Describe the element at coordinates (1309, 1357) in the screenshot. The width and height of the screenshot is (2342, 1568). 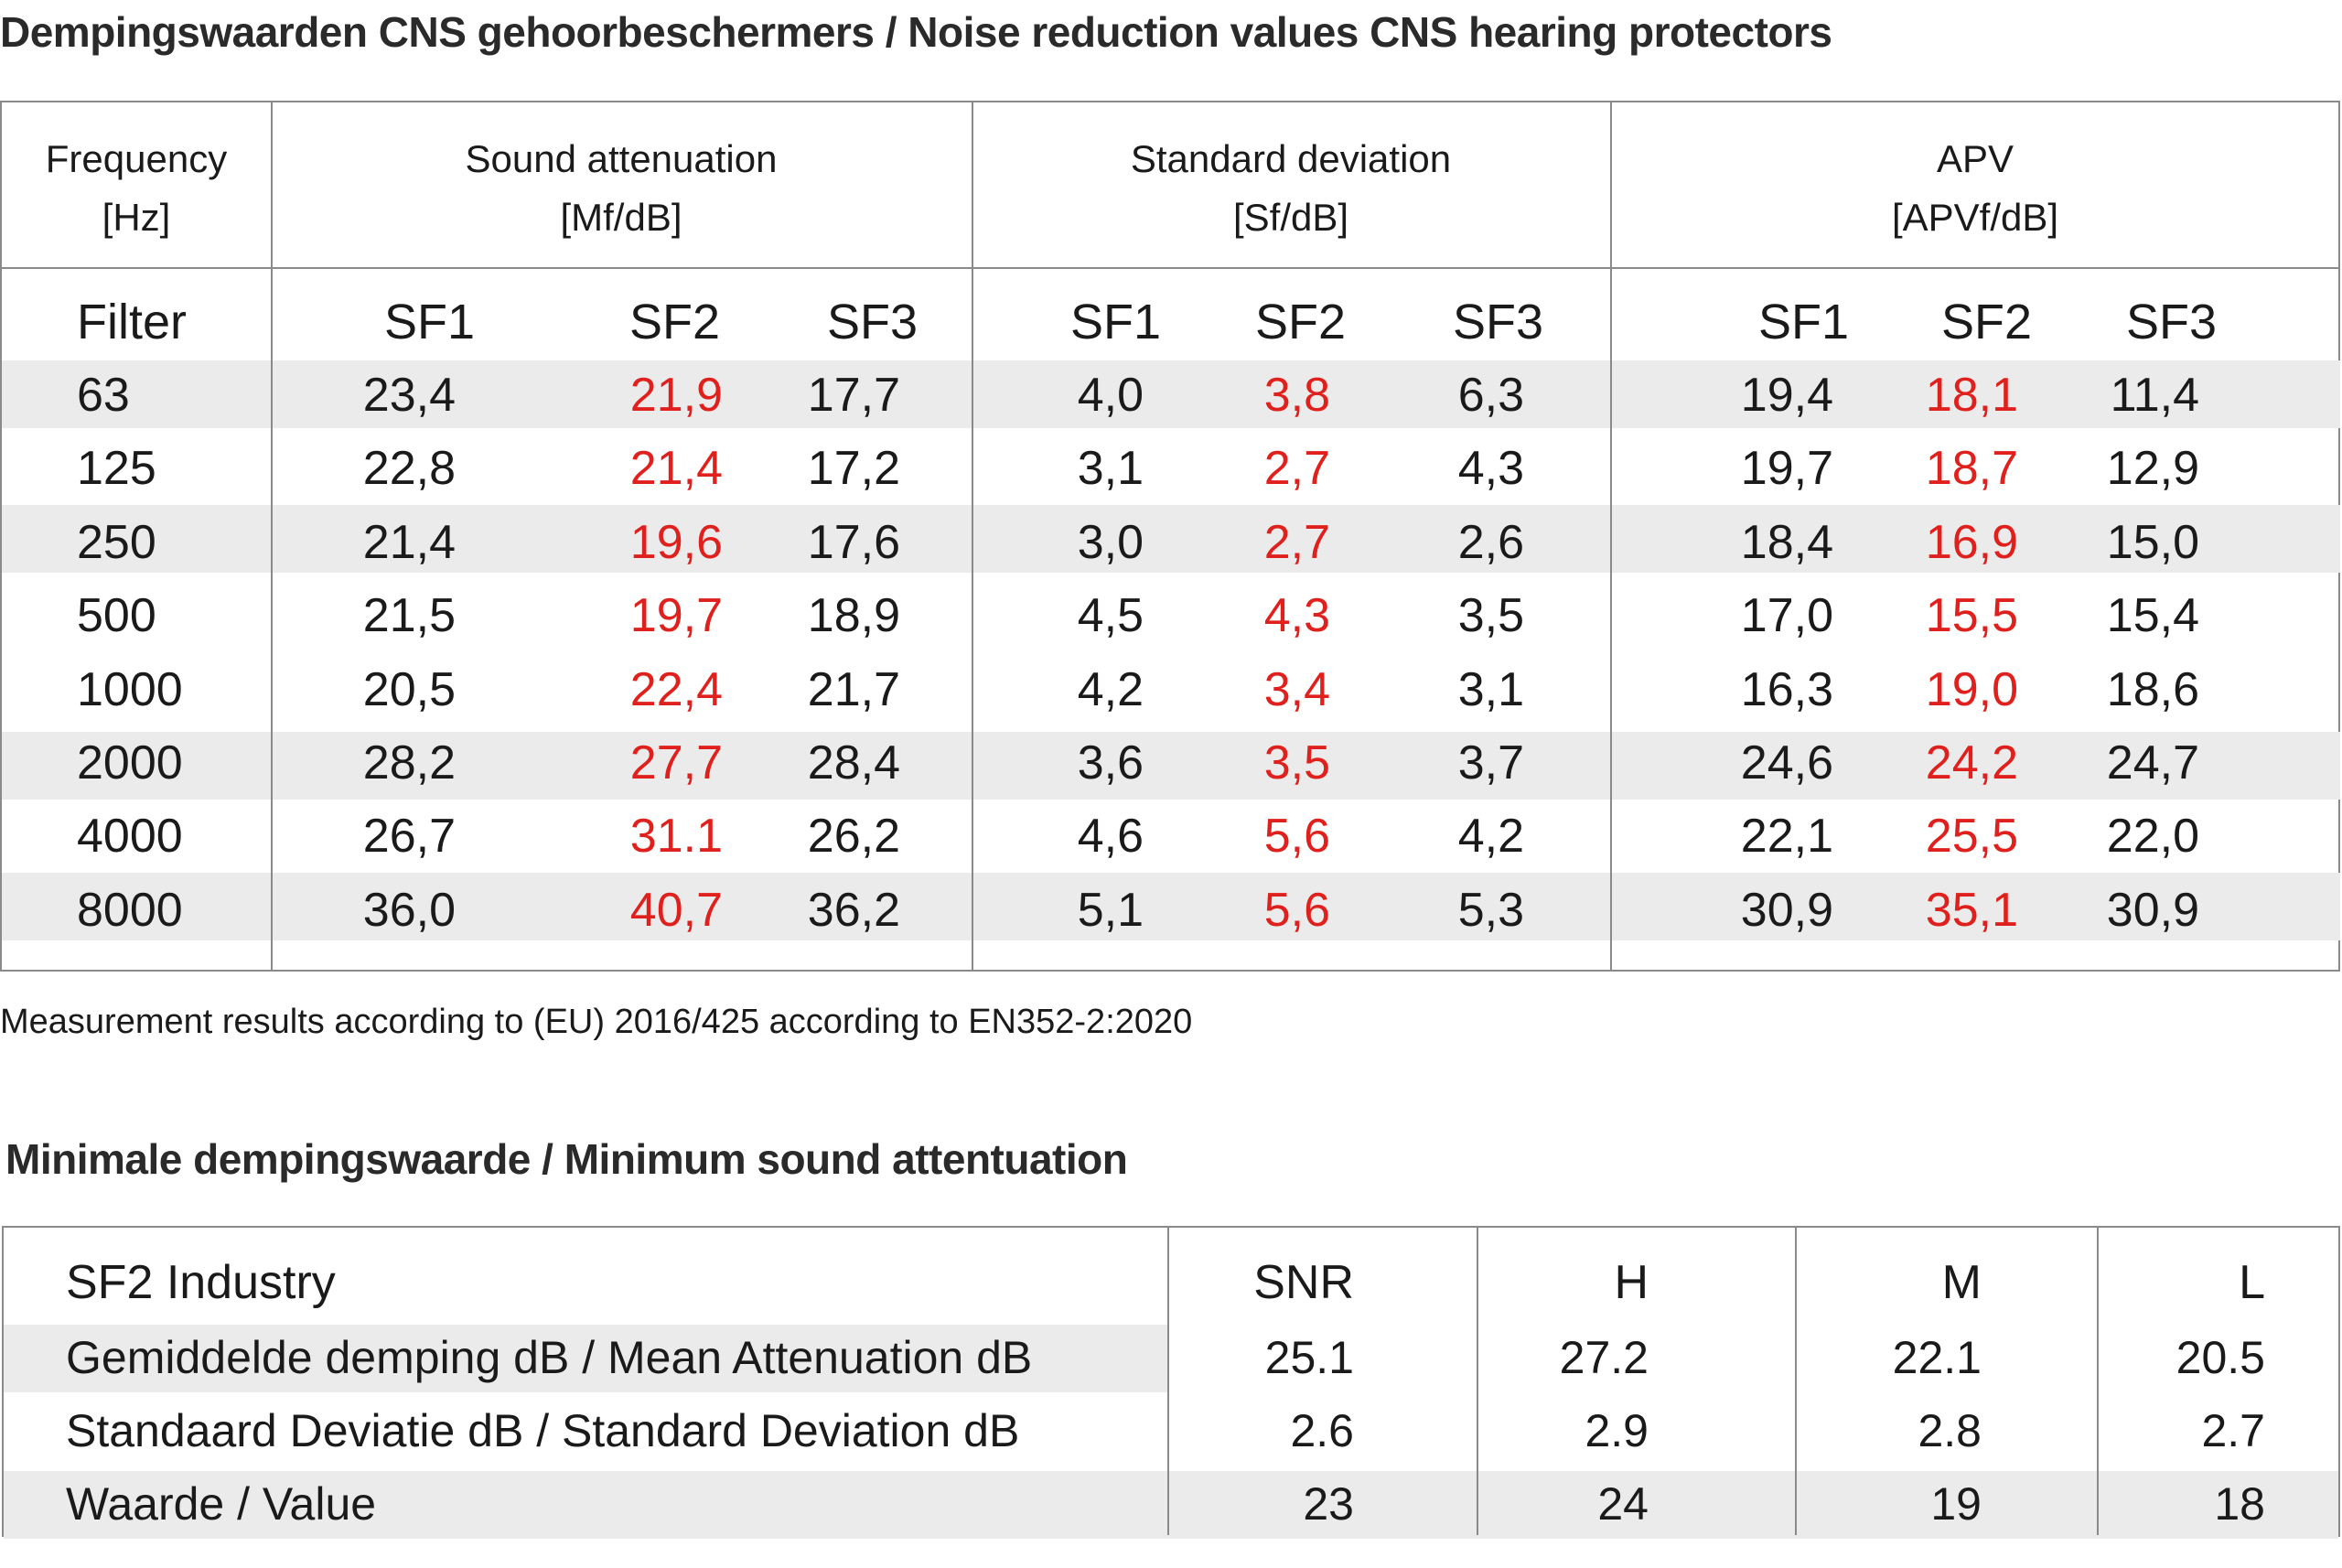
I see `snr-value-cell: 25.1` at that location.